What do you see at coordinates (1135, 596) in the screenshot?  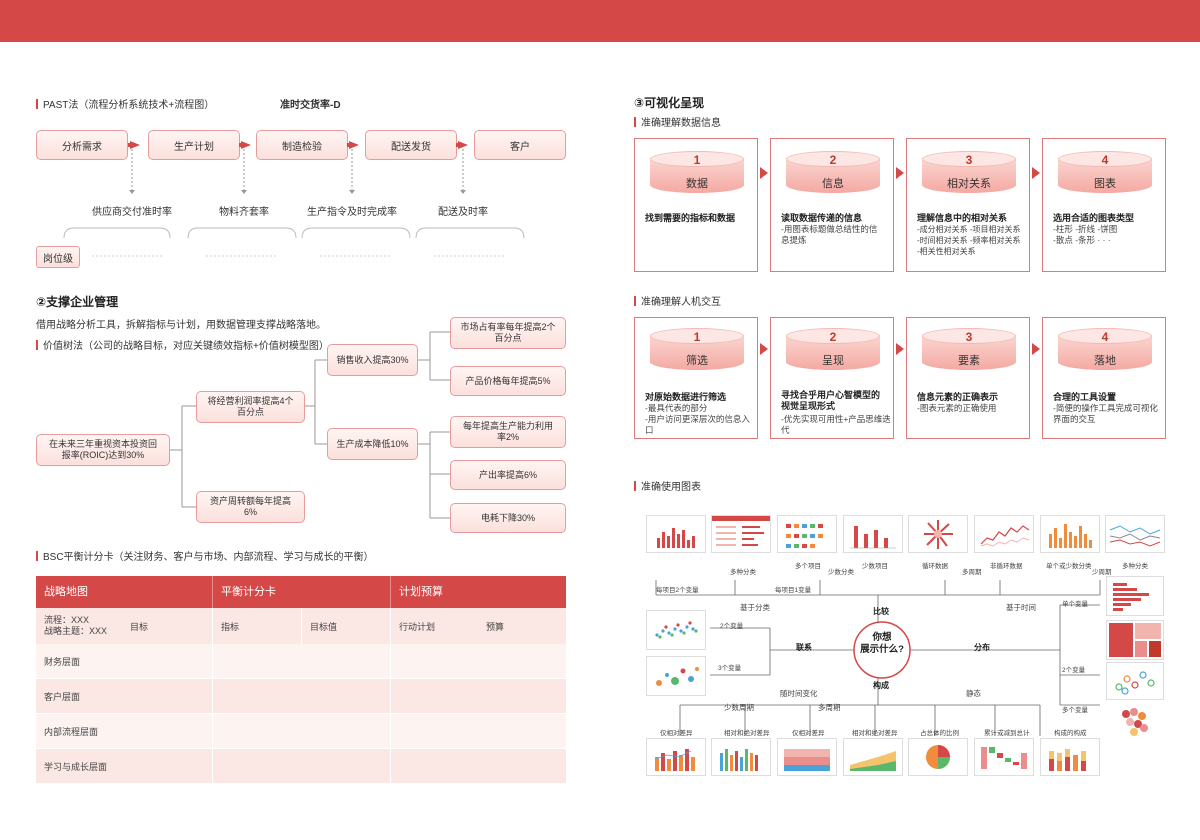 I see `chart-thumb-histogram` at bounding box center [1135, 596].